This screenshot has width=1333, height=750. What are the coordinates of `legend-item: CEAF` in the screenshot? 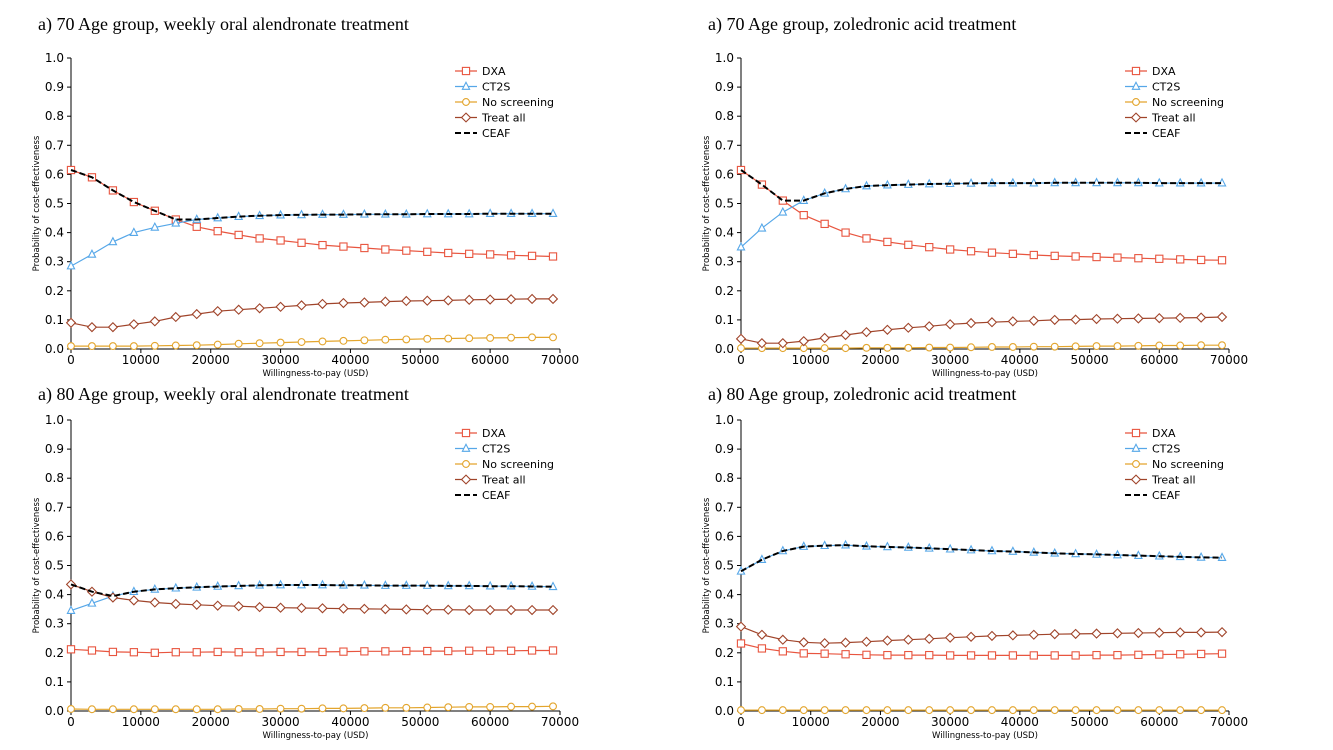 It's located at (1152, 133).